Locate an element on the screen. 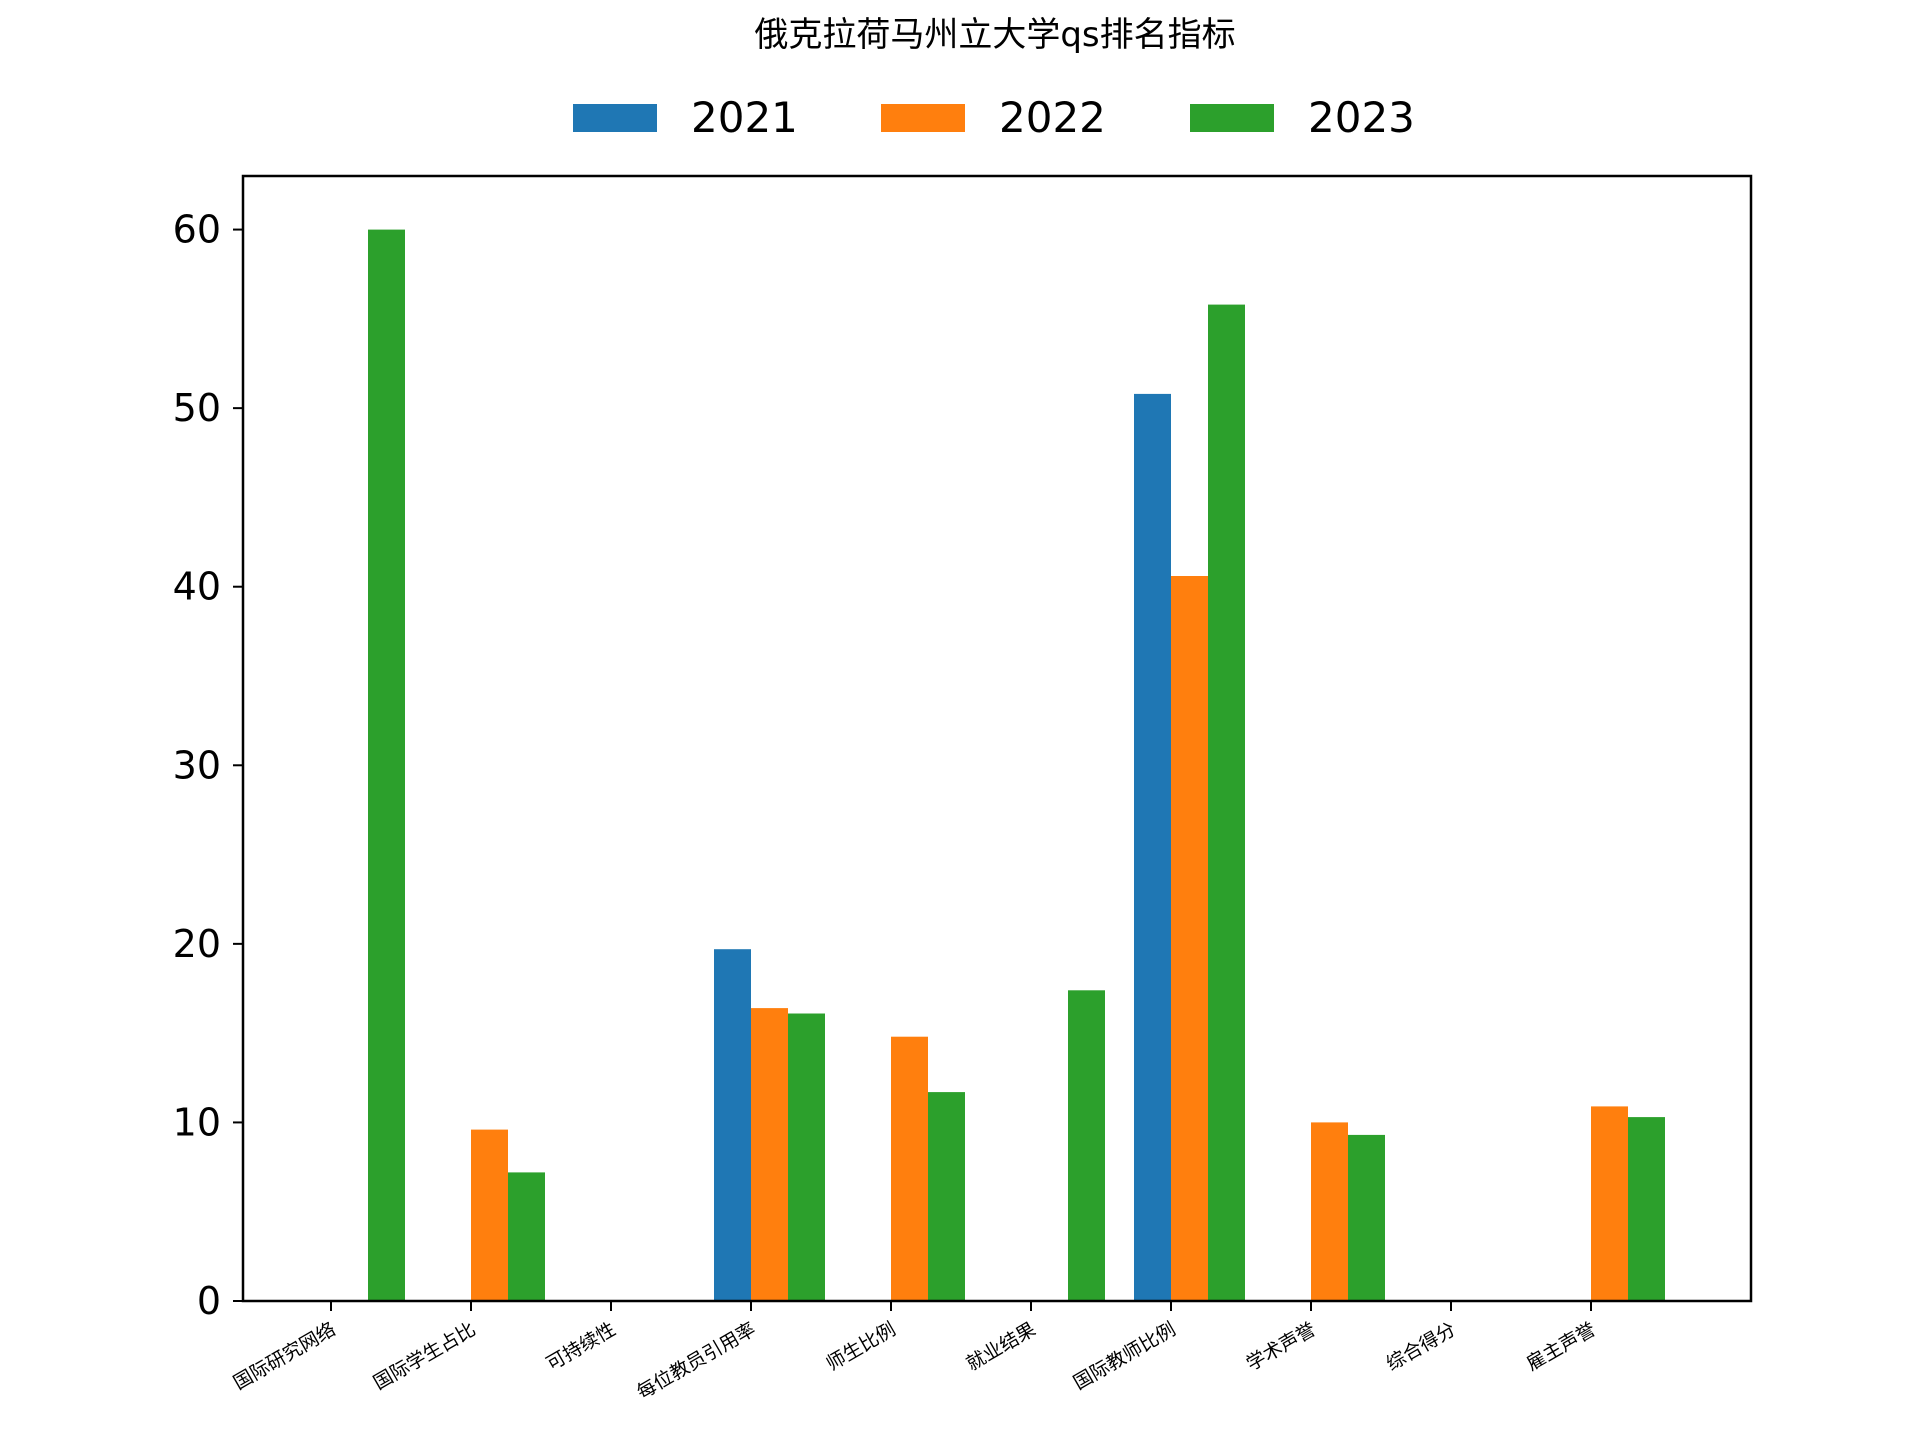 Image resolution: width=1920 pixels, height=1444 pixels. legend-item-2022: 2022 is located at coordinates (993, 117).